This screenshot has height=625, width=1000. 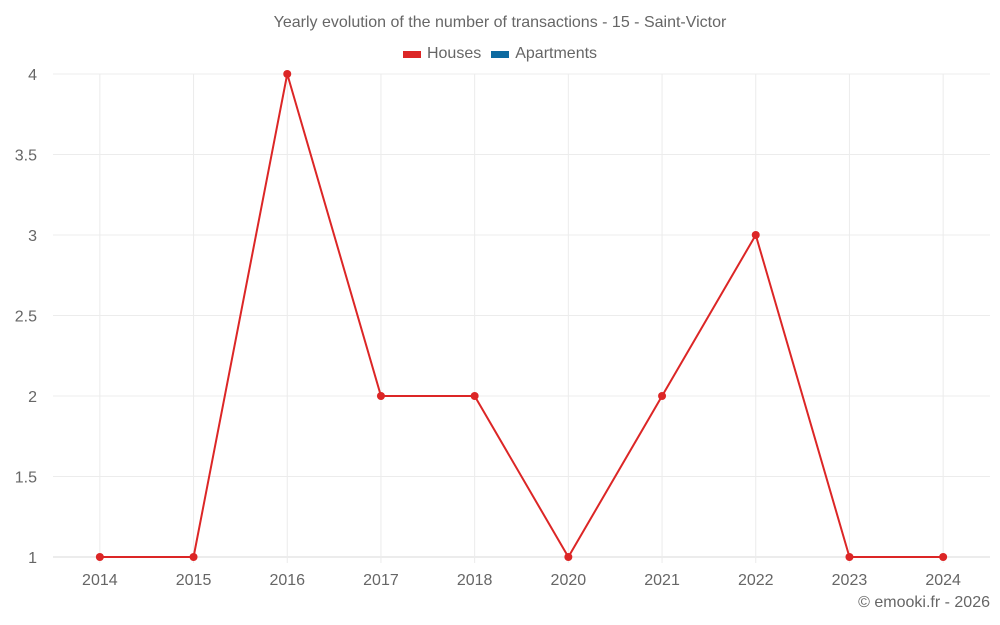 I want to click on x-tick-label: 2015, so click(x=194, y=580).